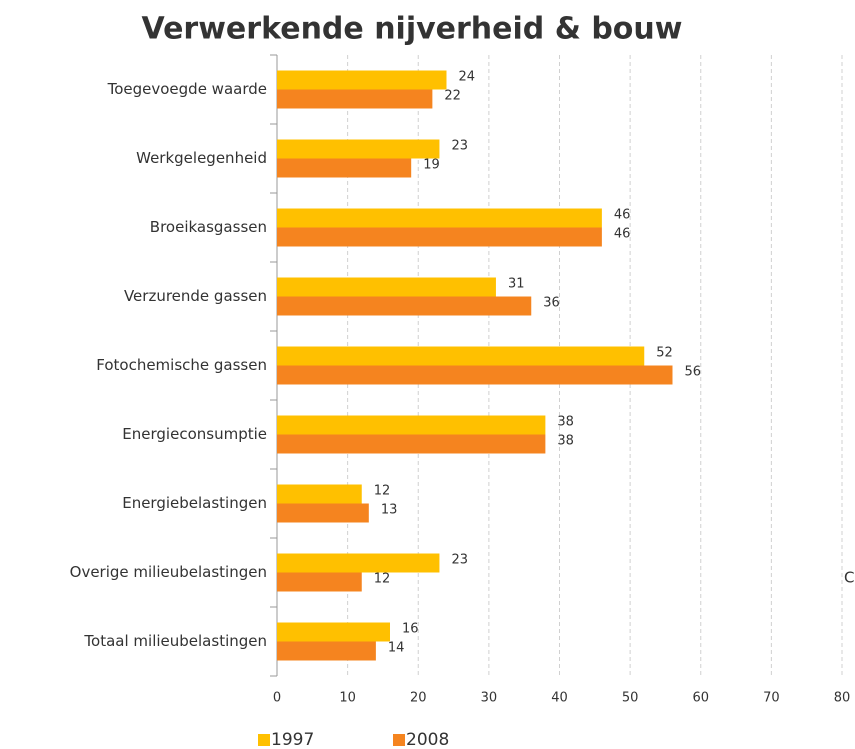 The height and width of the screenshot is (749, 855). I want to click on x-tick-label: 10, so click(347, 698).